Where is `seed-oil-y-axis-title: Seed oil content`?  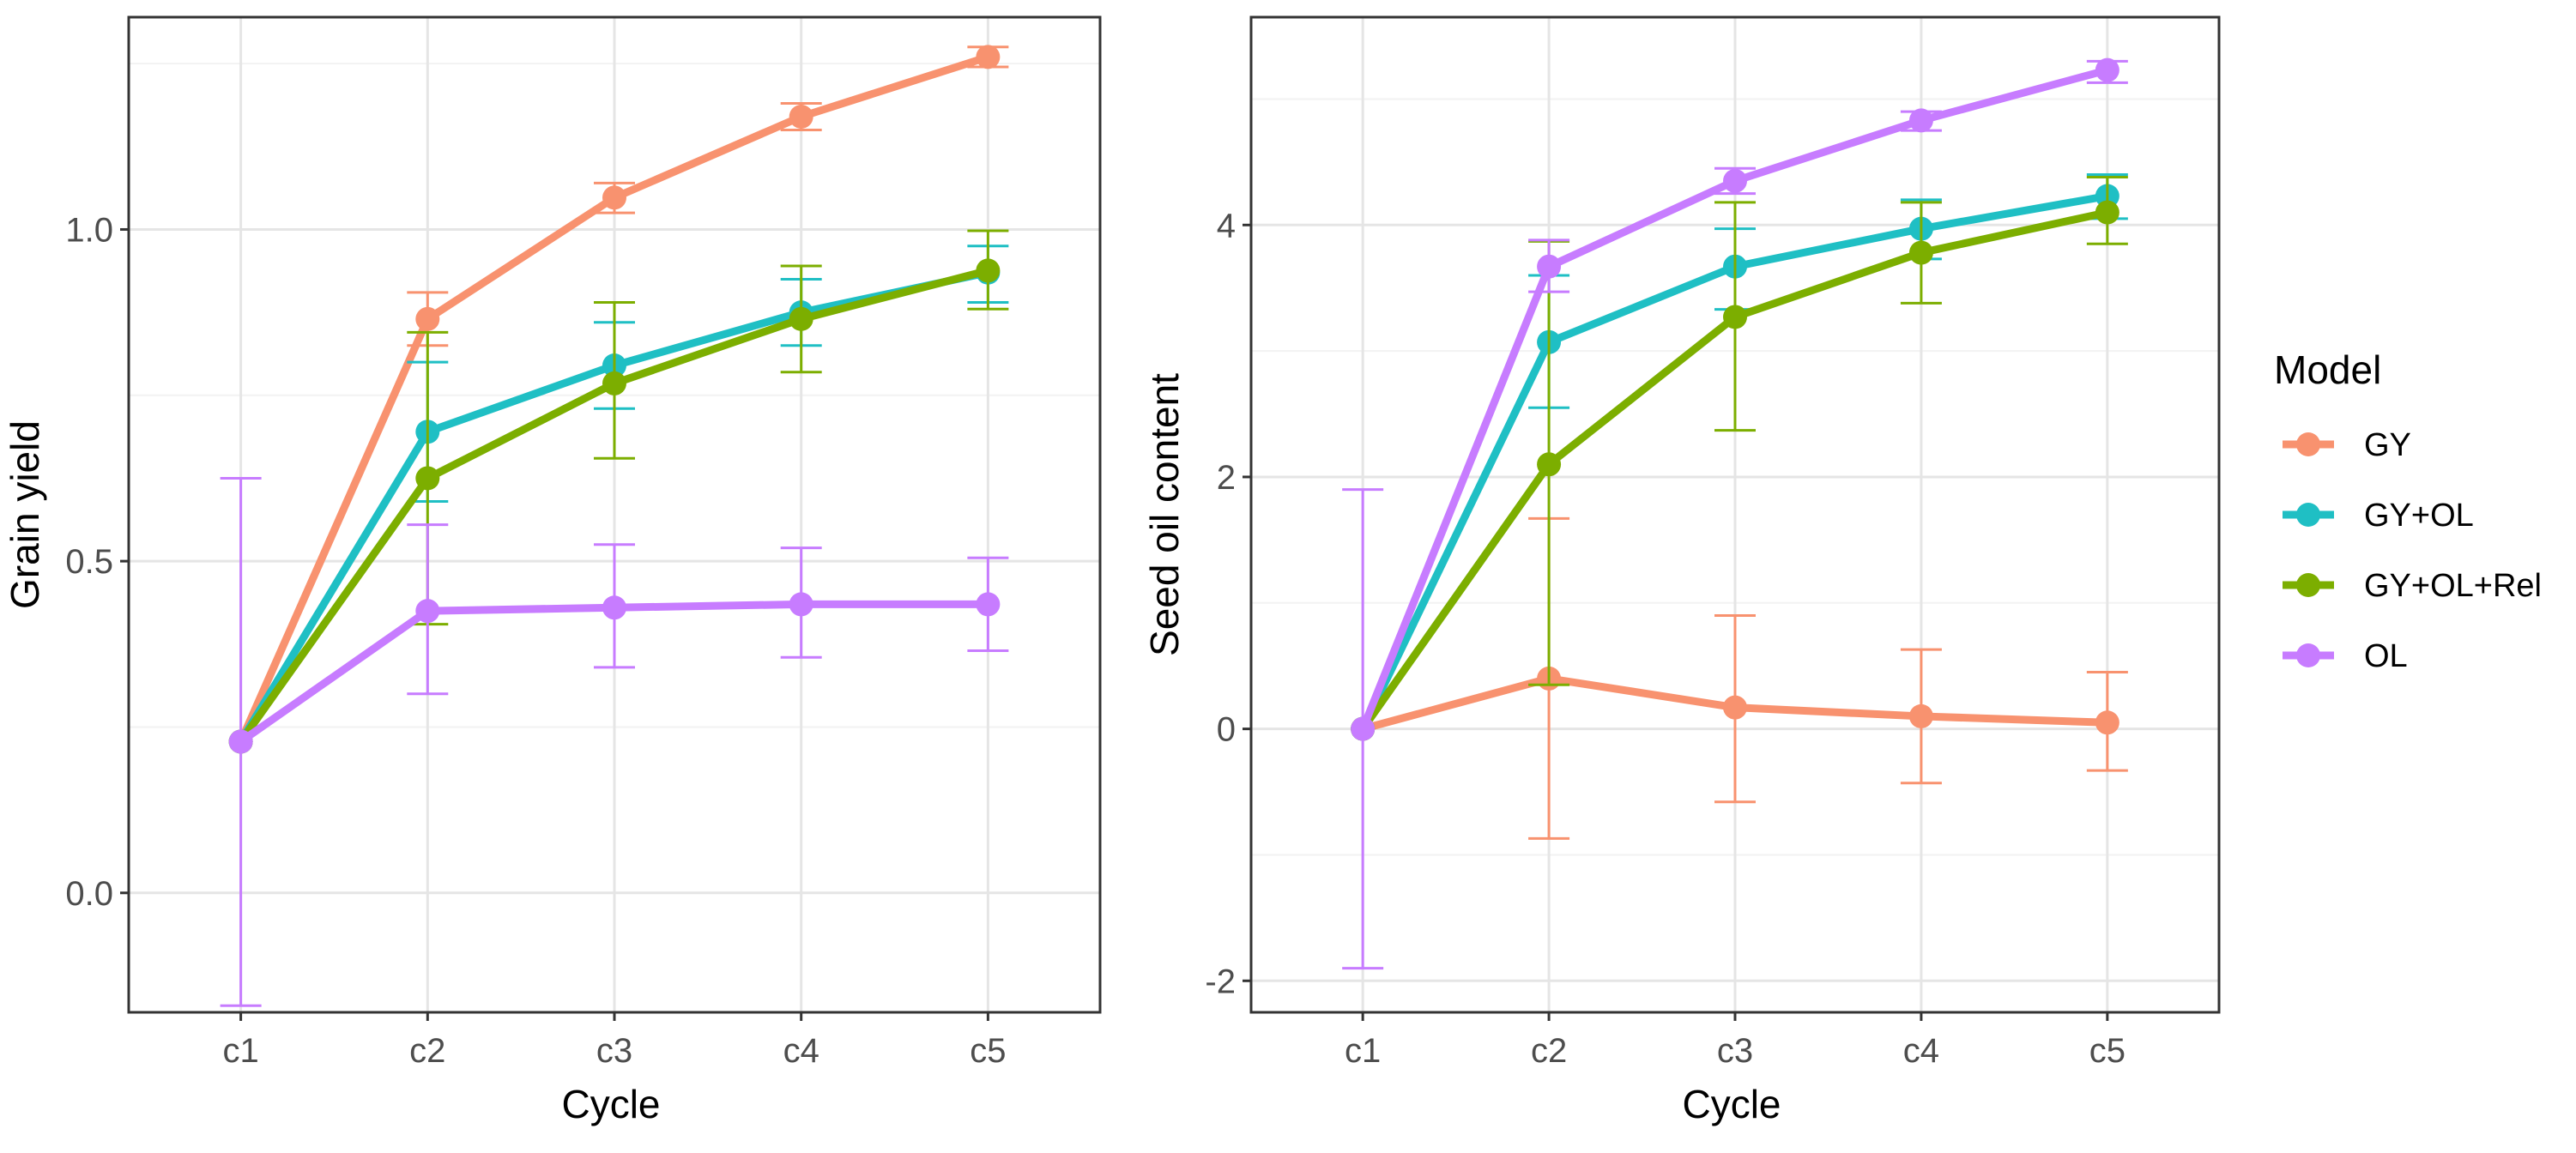 seed-oil-y-axis-title: Seed oil content is located at coordinates (1164, 514).